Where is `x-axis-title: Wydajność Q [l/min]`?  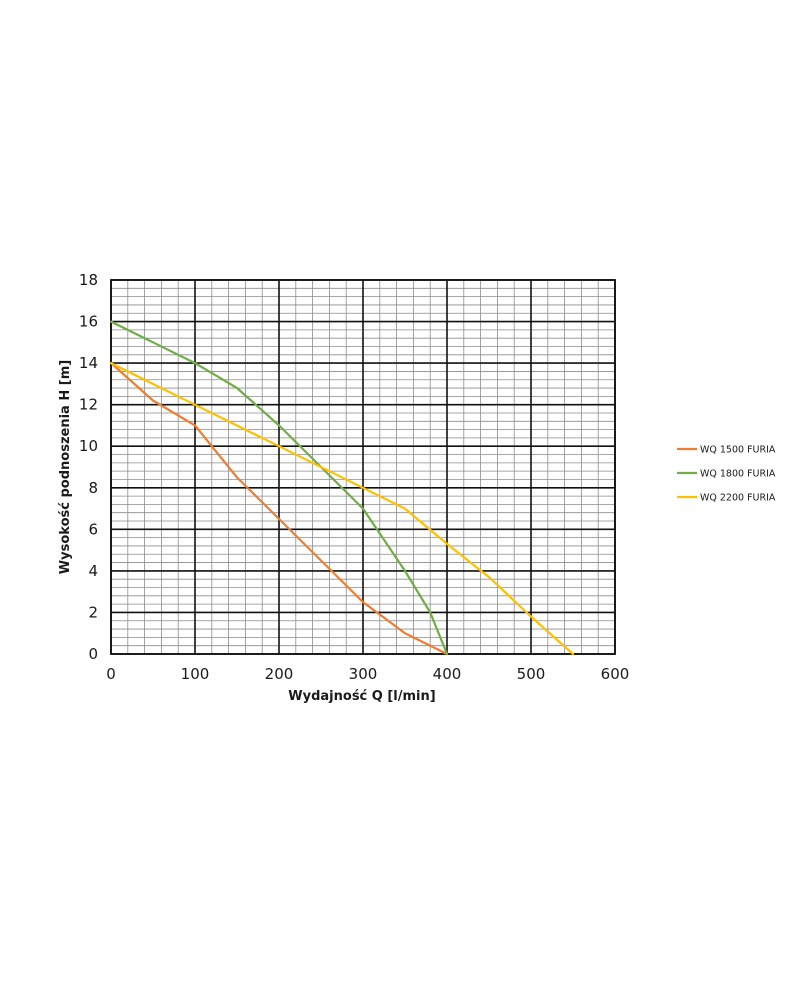
x-axis-title: Wydajność Q [l/min] is located at coordinates (361, 696).